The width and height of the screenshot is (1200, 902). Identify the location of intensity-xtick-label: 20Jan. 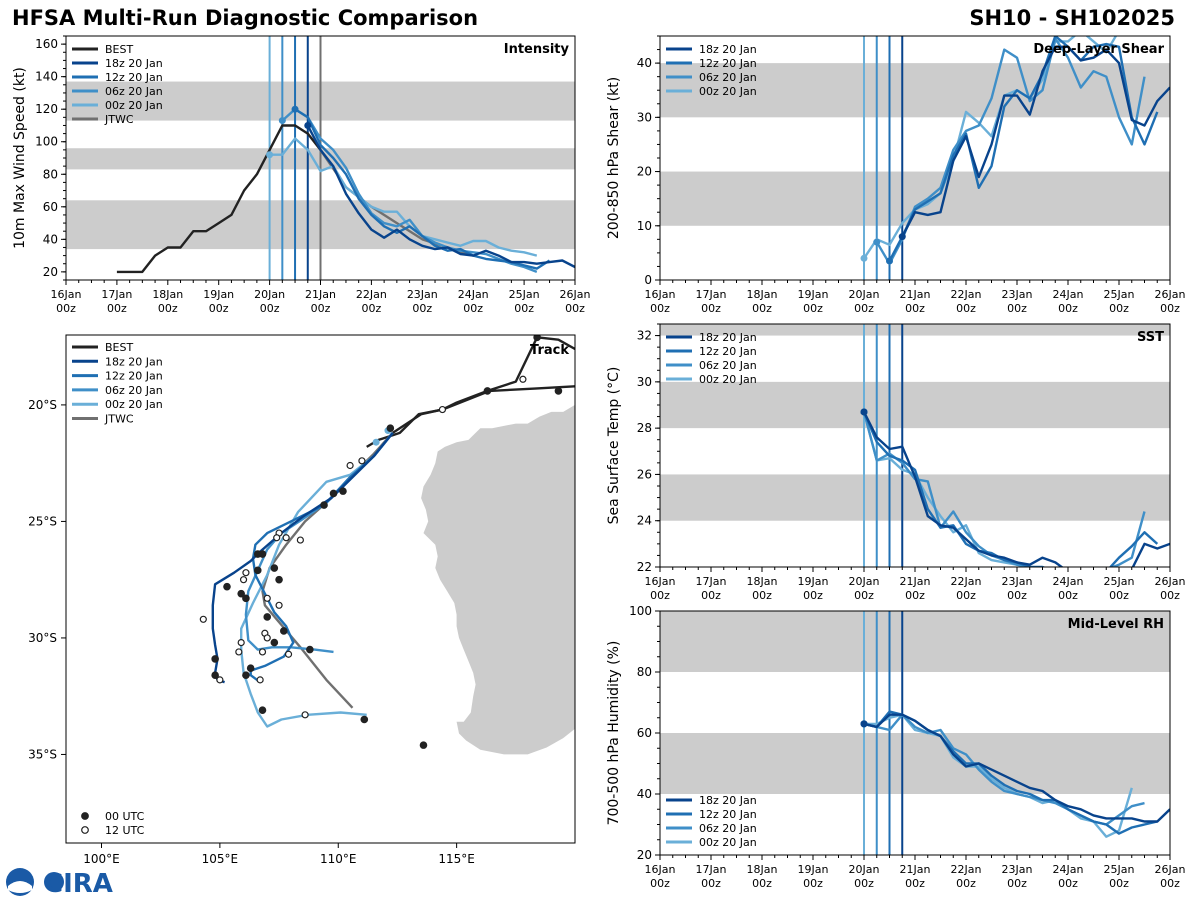
(269, 294).